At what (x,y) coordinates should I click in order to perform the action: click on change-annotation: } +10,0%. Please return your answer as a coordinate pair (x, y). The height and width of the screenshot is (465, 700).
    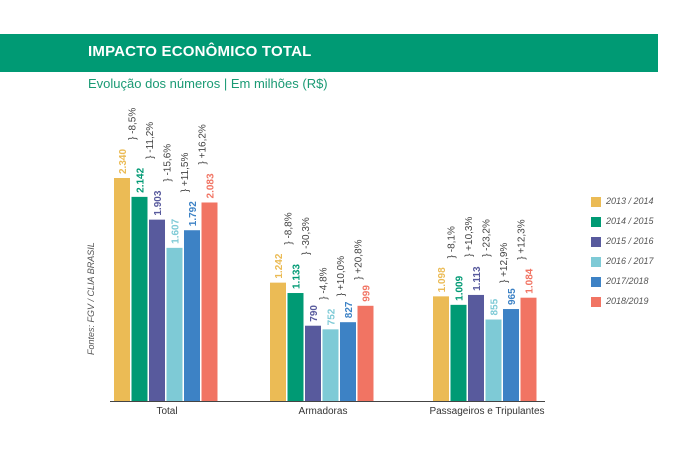
    Looking at the image, I should click on (341, 276).